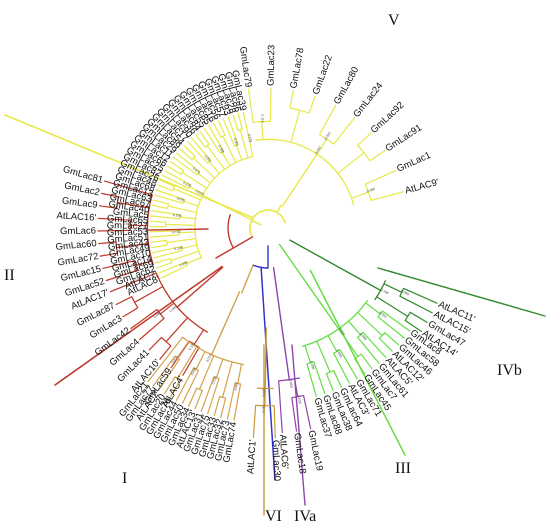  Describe the element at coordinates (9, 275) in the screenshot. I see `group-label-II: II` at that location.